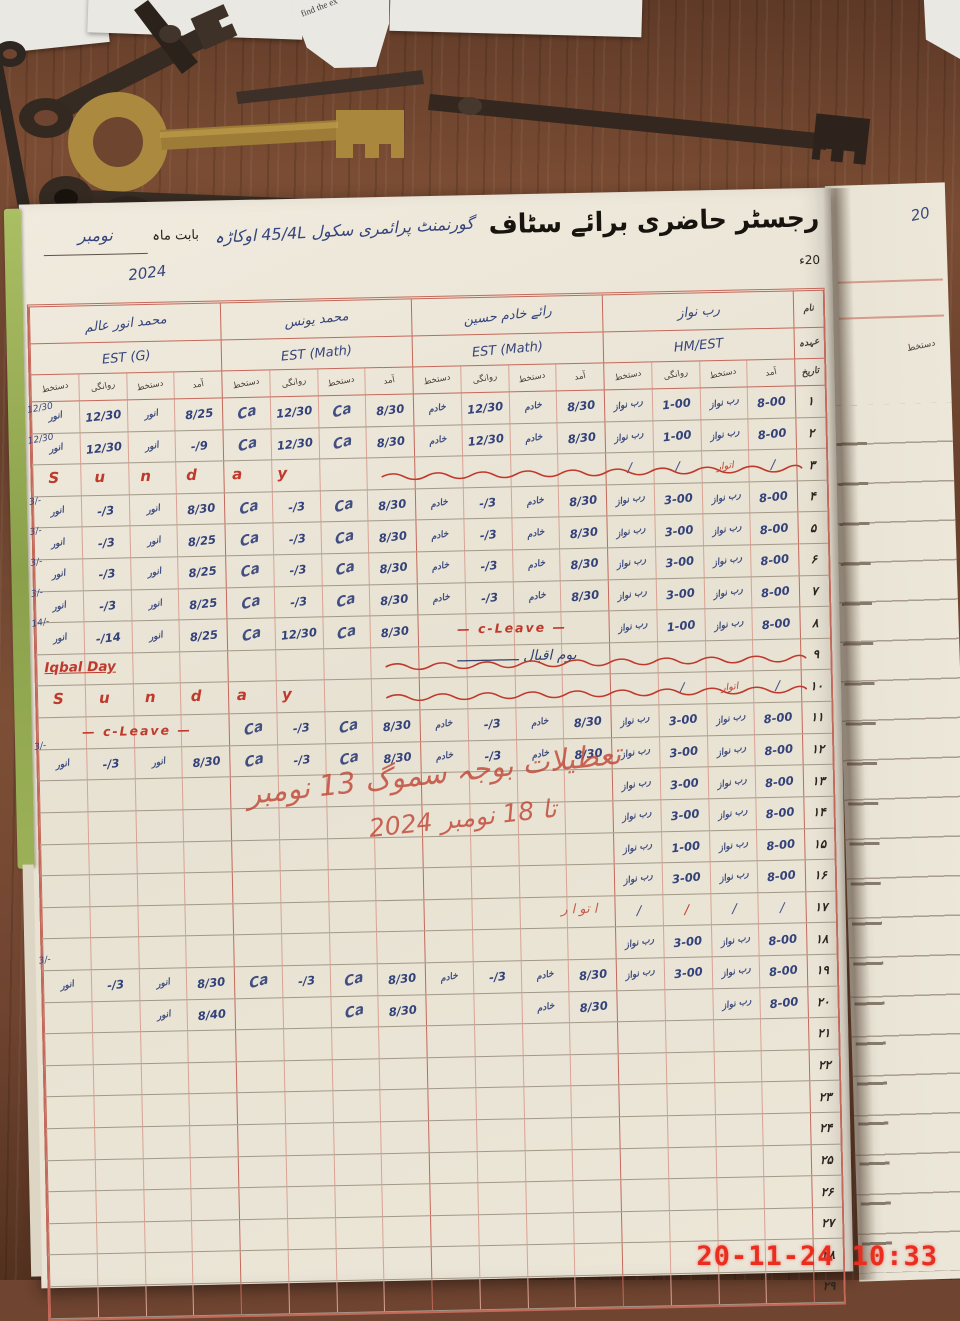 The image size is (960, 1321). Describe the element at coordinates (810, 401) in the screenshot. I see `day-number: ۱` at that location.